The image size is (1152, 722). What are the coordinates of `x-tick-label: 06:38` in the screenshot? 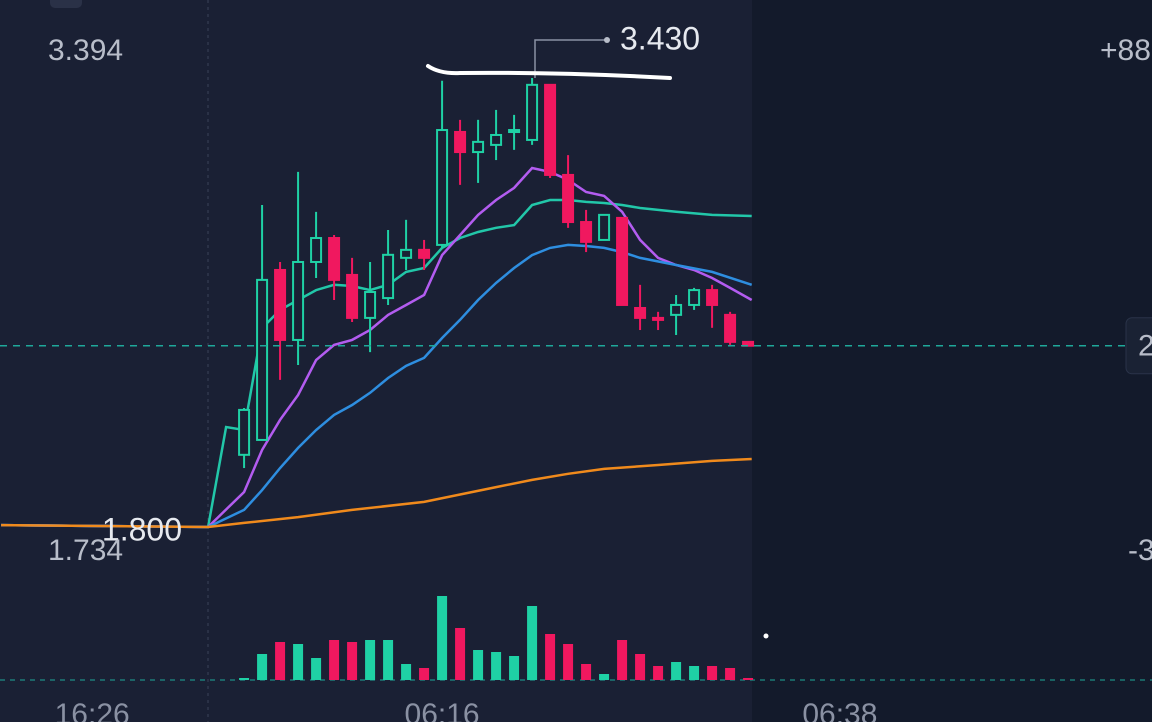 It's located at (839, 710).